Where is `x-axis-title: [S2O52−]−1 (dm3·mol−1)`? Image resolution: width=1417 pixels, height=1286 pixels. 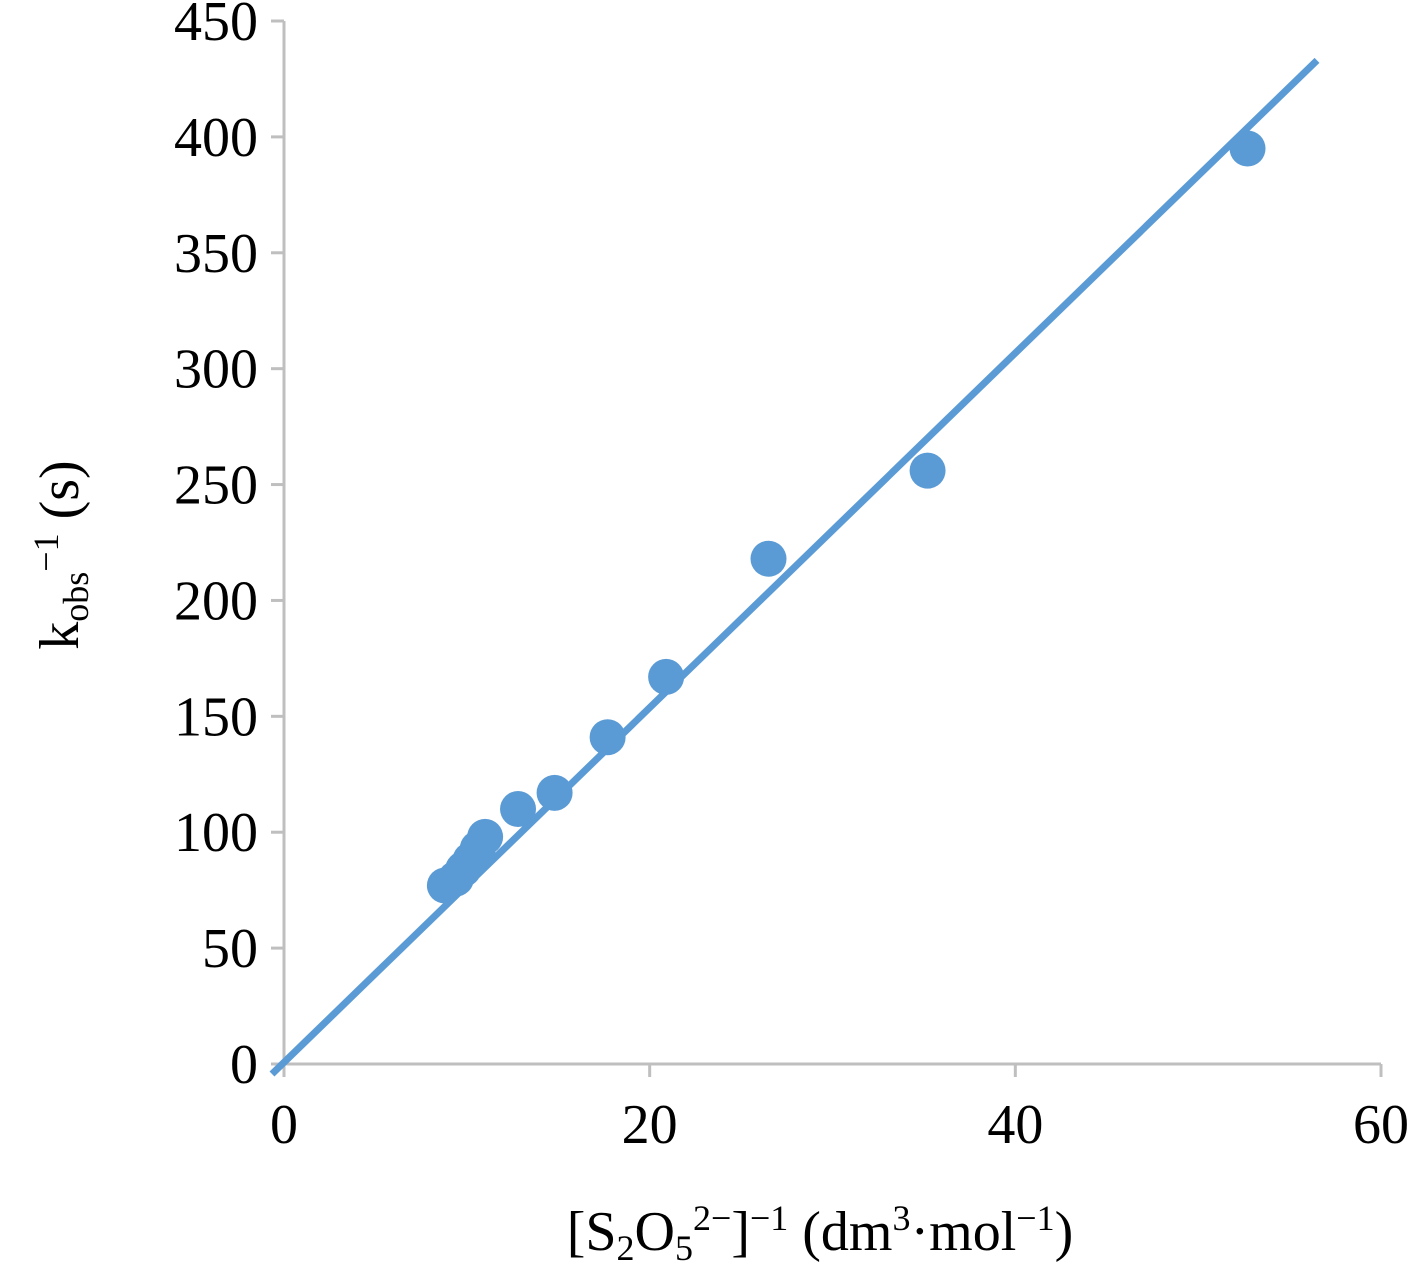 x-axis-title: [S2O52−]−1 (dm3·mol−1) is located at coordinates (820, 1233).